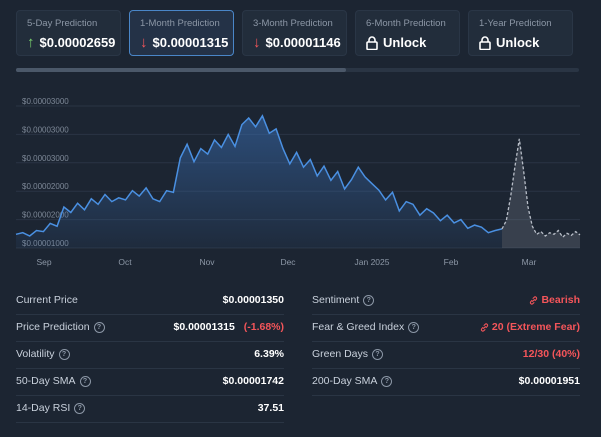 This screenshot has height=437, width=601. Describe the element at coordinates (228, 327) in the screenshot. I see `stat-value: $0.00001315 (-1.68%)` at that location.